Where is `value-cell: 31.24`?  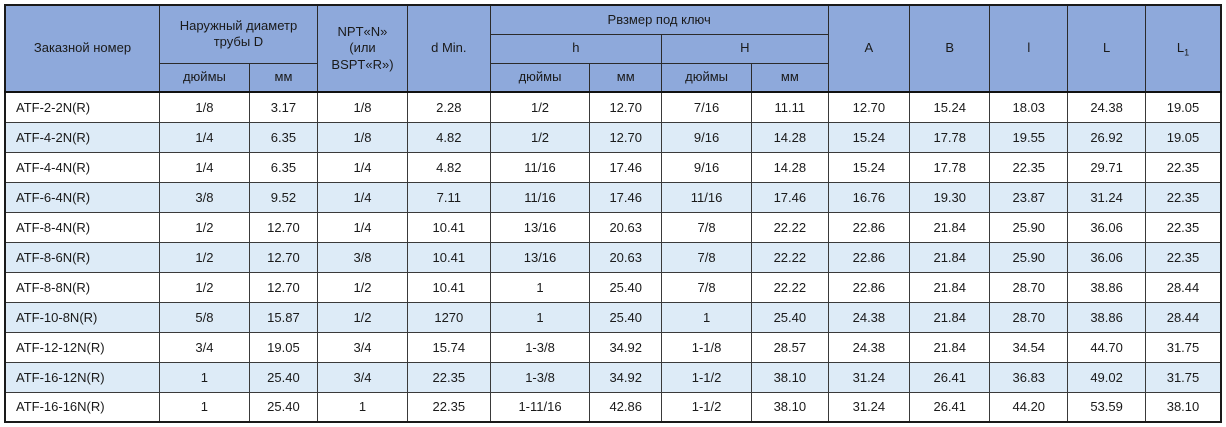 value-cell: 31.24 is located at coordinates (869, 377).